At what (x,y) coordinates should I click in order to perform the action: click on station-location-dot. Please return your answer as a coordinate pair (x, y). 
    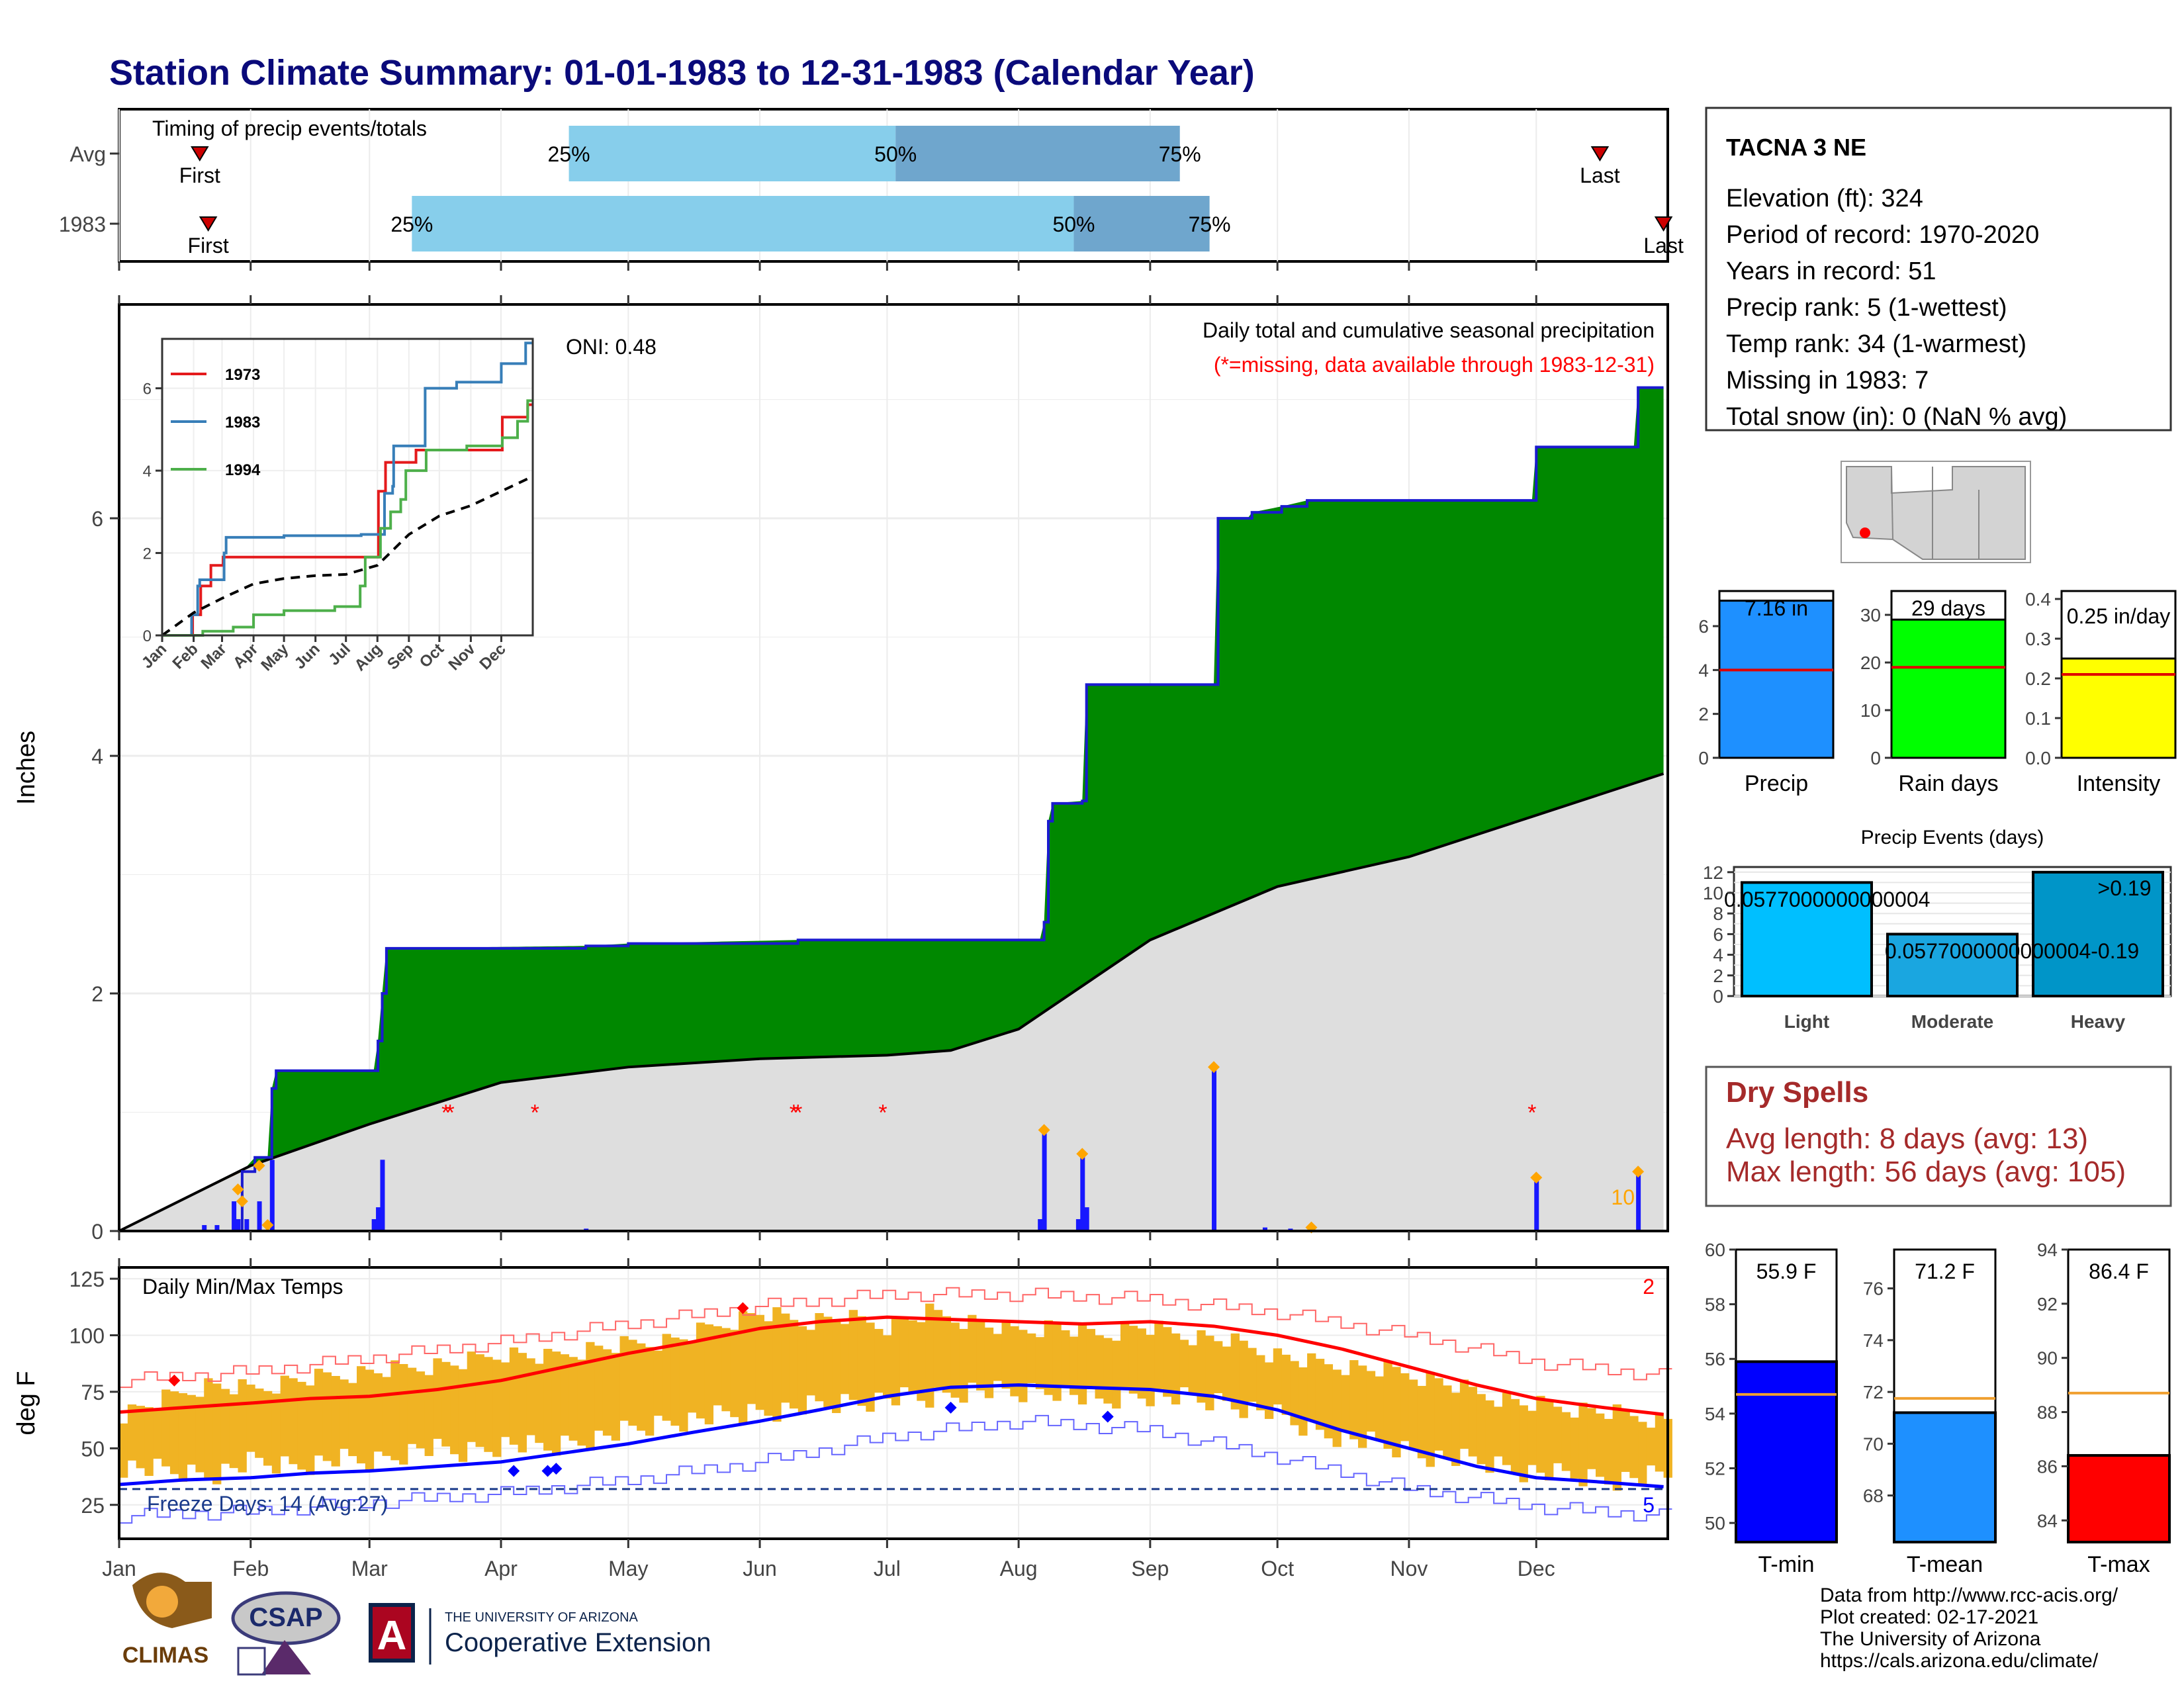
    Looking at the image, I should click on (1865, 532).